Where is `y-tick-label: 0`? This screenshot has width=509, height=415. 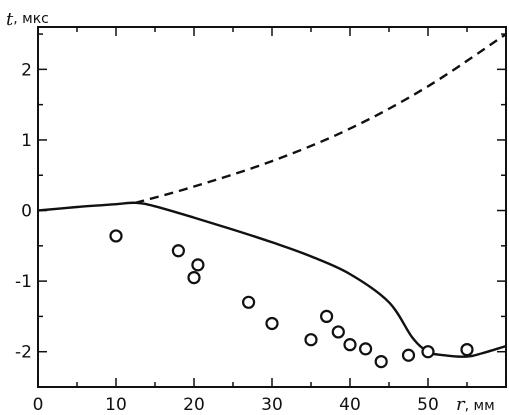 y-tick-label: 0 is located at coordinates (26, 212).